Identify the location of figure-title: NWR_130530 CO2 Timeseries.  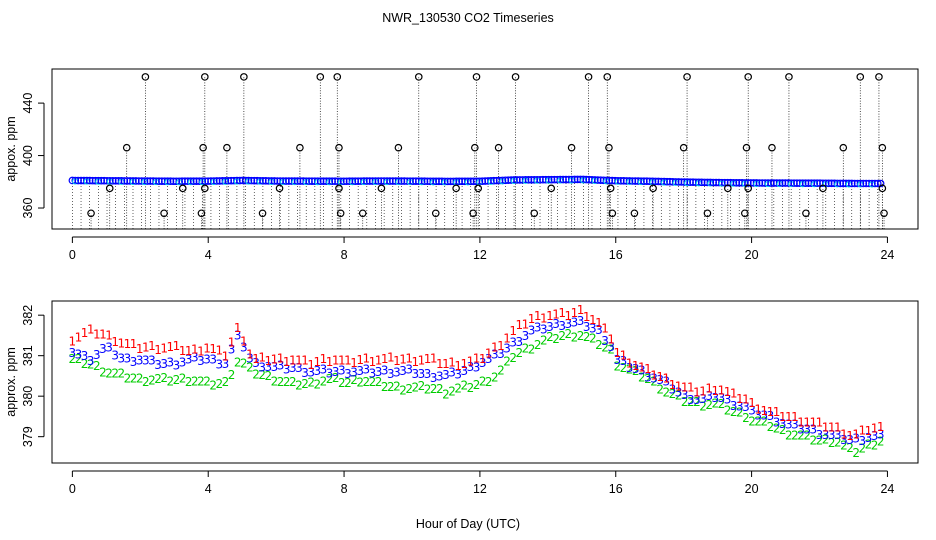
(468, 18).